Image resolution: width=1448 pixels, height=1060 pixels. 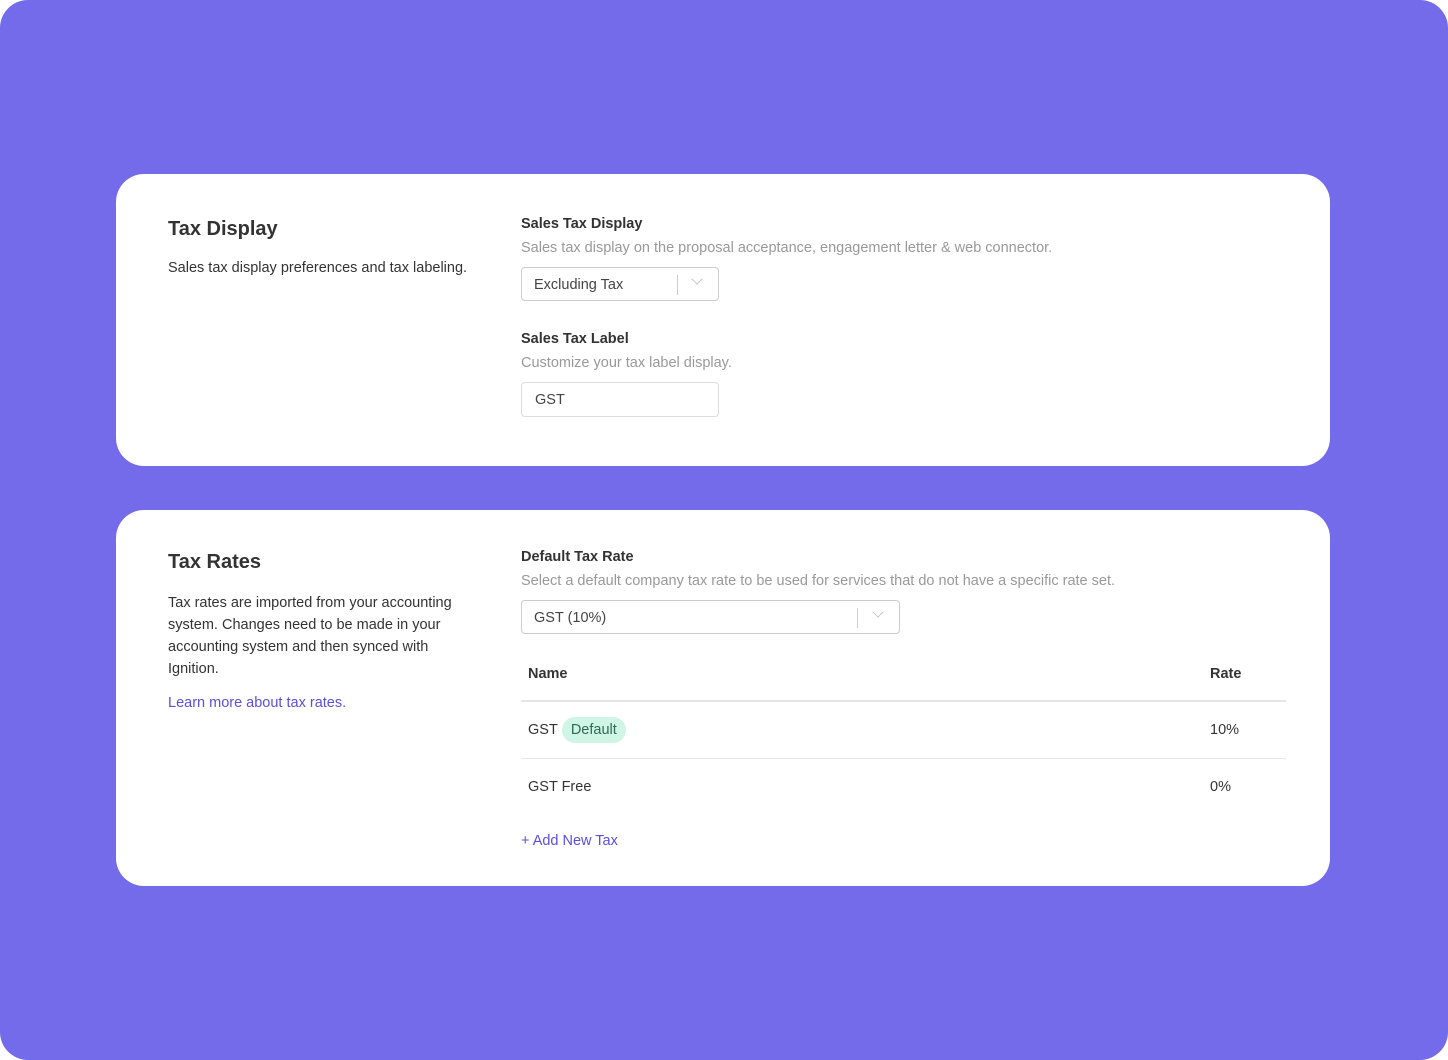 What do you see at coordinates (570, 618) in the screenshot?
I see `select-value: GST (10%)` at bounding box center [570, 618].